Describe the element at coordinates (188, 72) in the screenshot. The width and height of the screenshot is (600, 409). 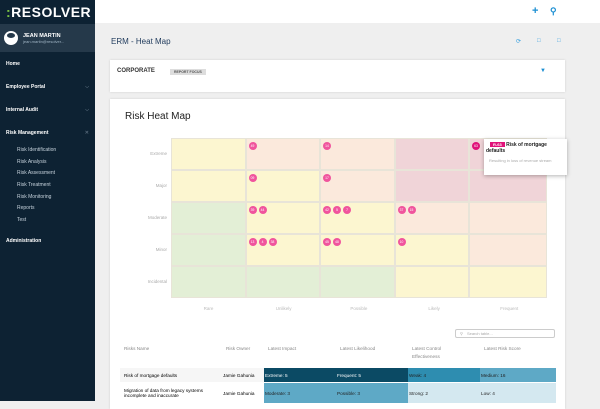
I see `report-focus-badge: REPORT FOCUS` at that location.